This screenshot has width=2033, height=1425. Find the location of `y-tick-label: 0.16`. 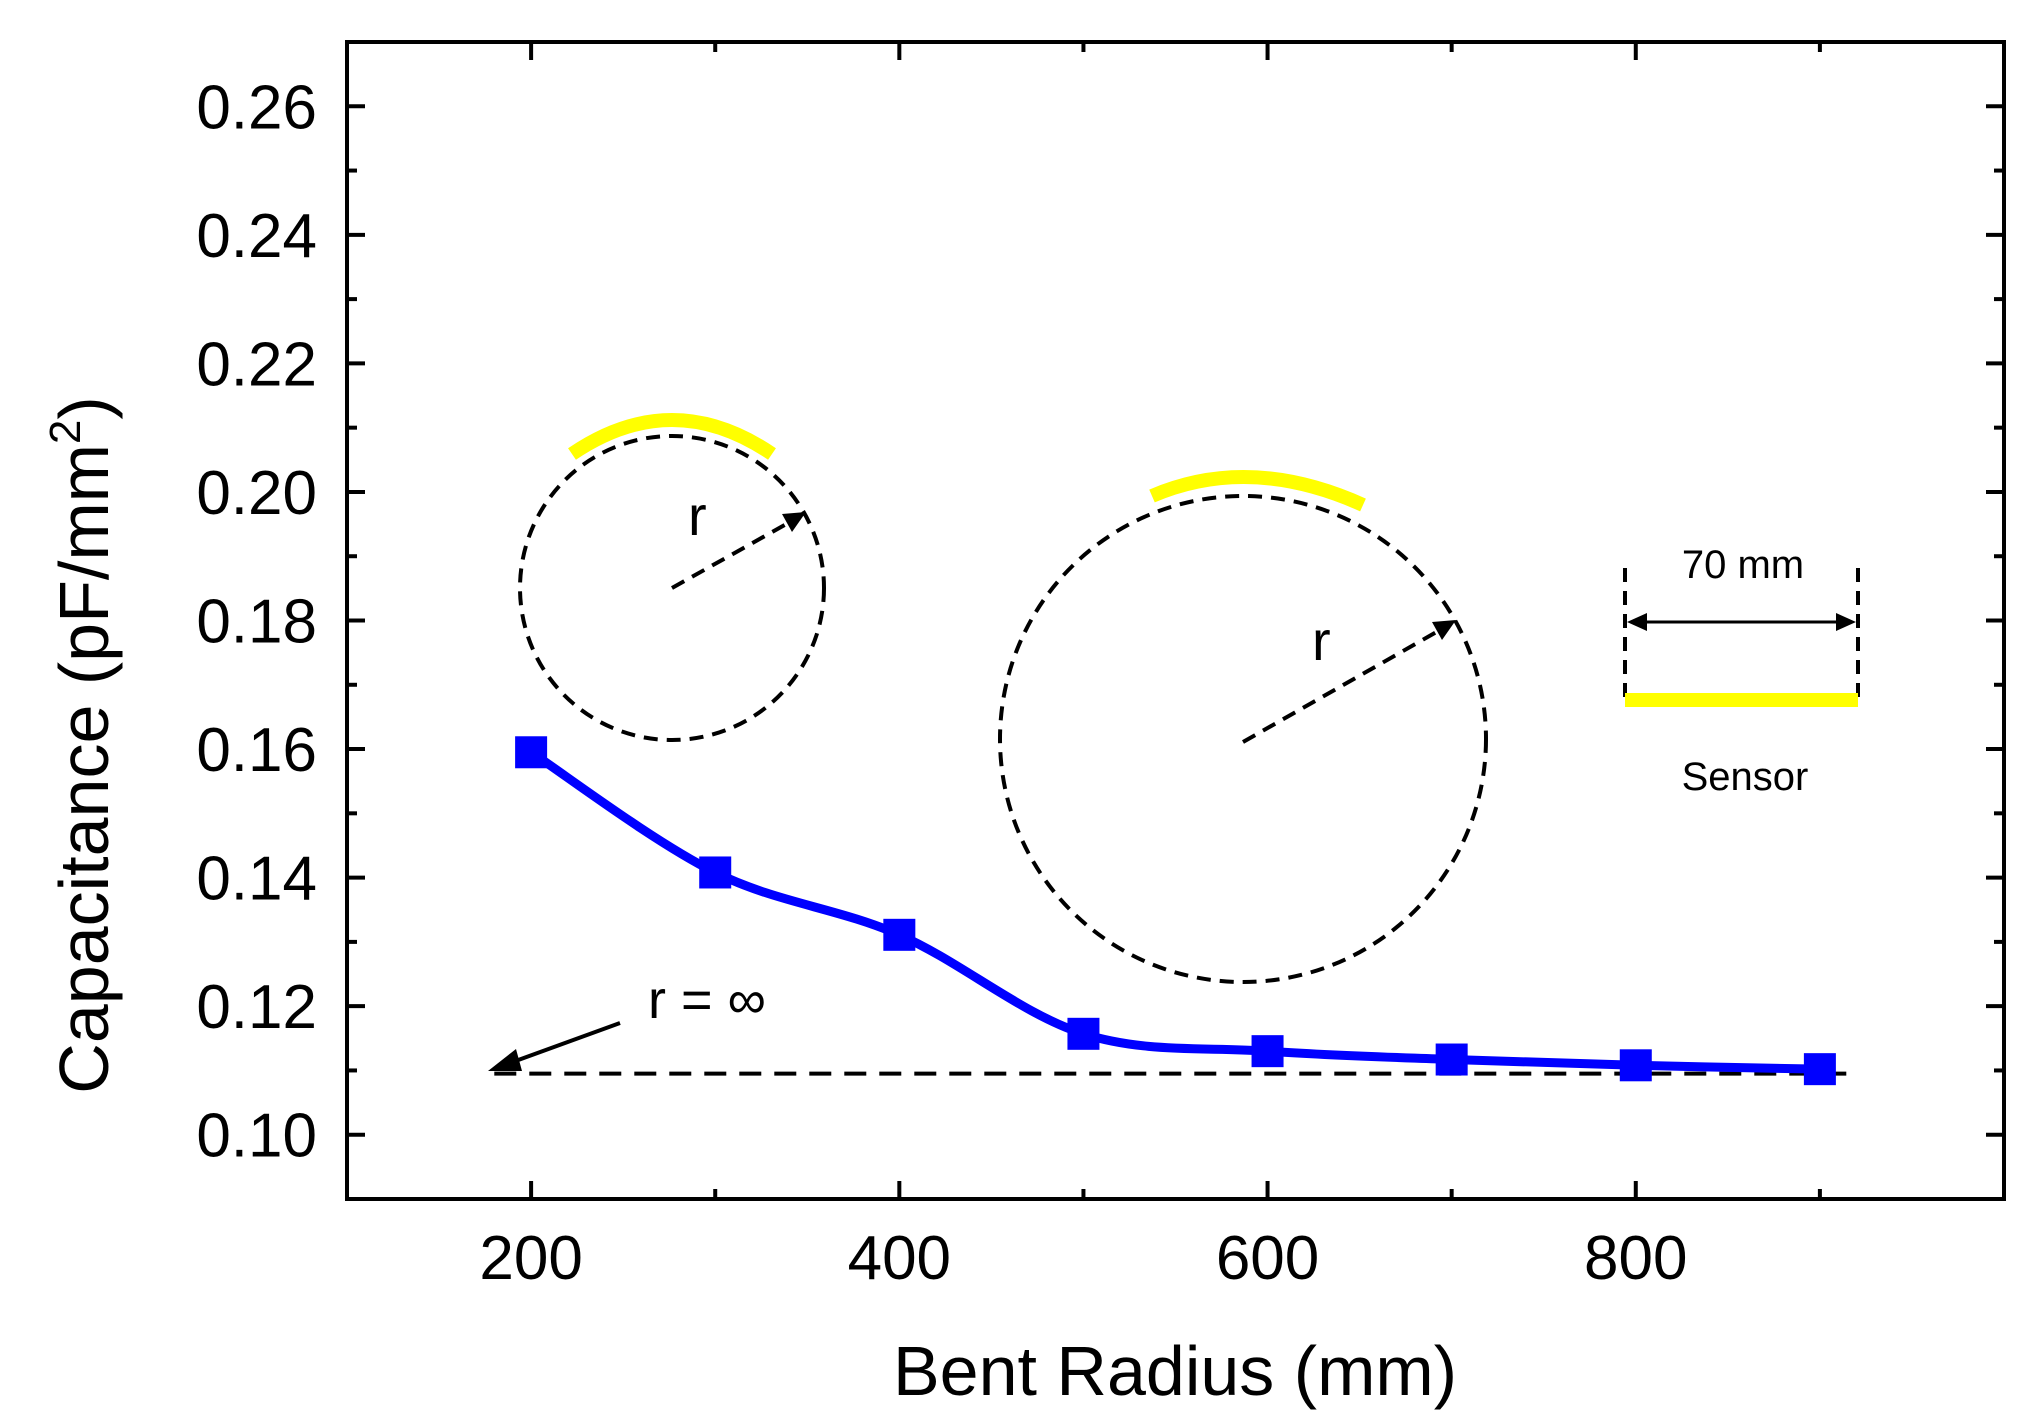

y-tick-label: 0.16 is located at coordinates (256, 750).